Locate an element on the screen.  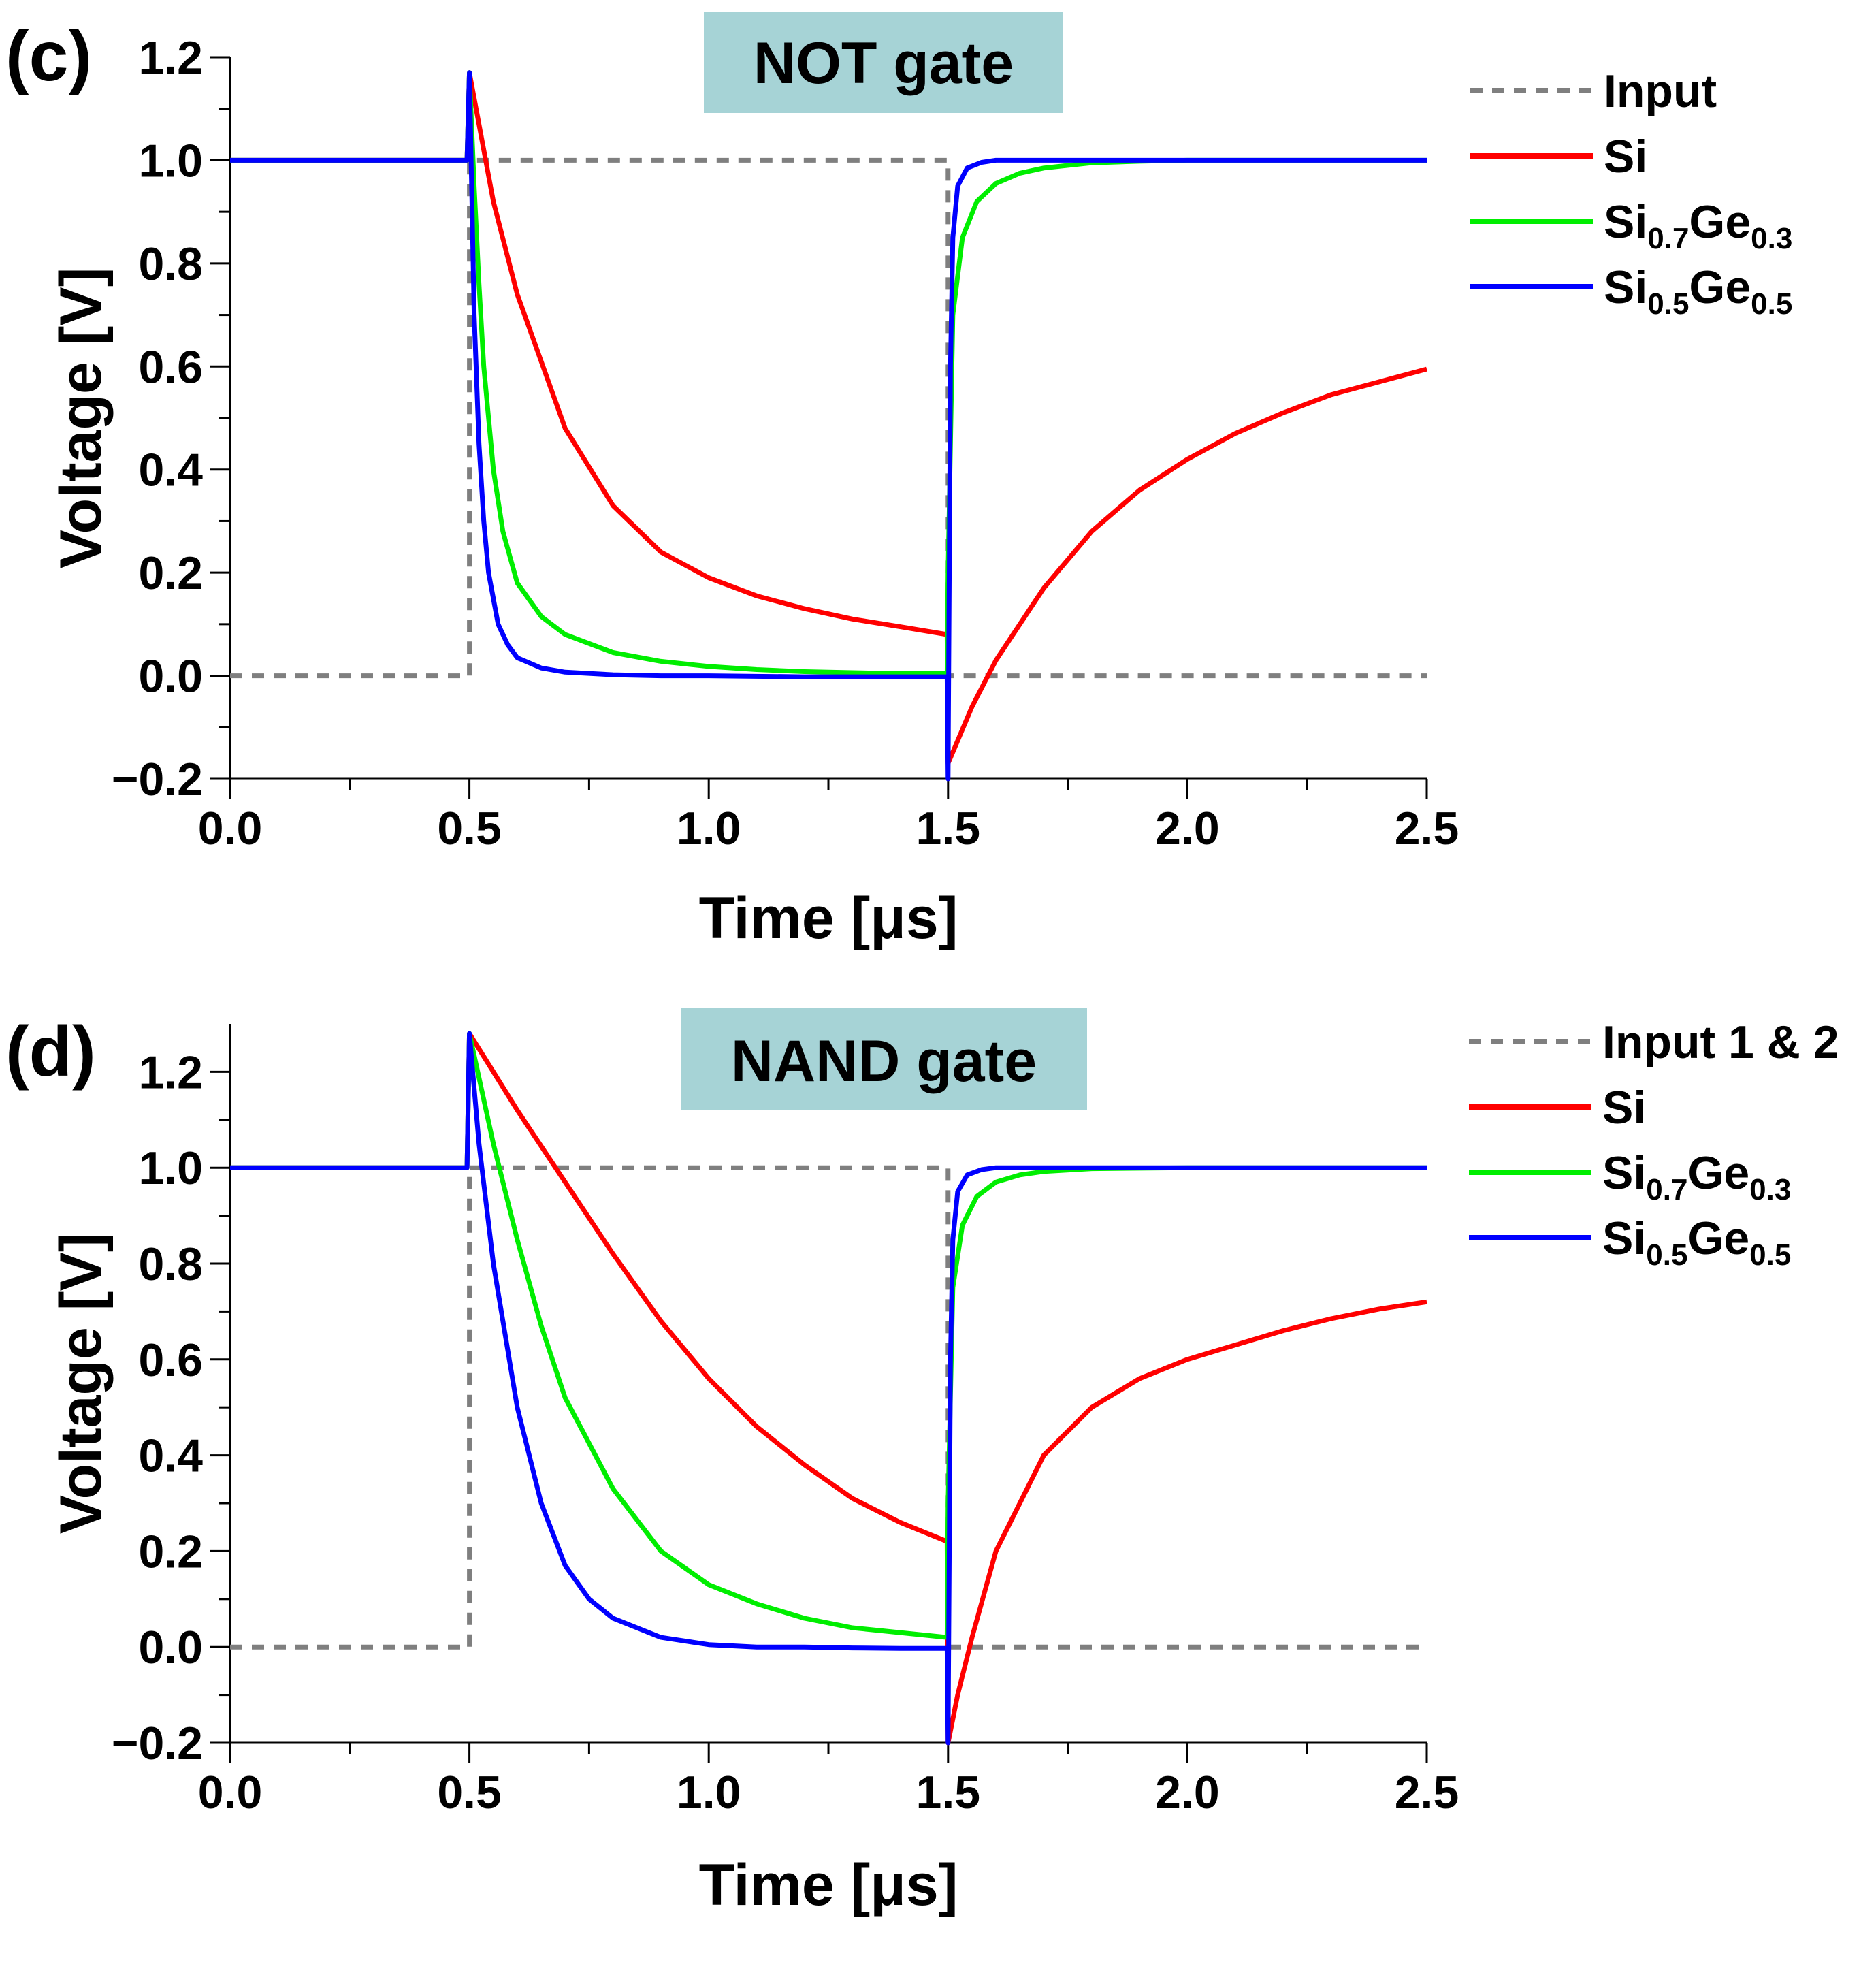
chart-title: NOT gate is located at coordinates (884, 63).